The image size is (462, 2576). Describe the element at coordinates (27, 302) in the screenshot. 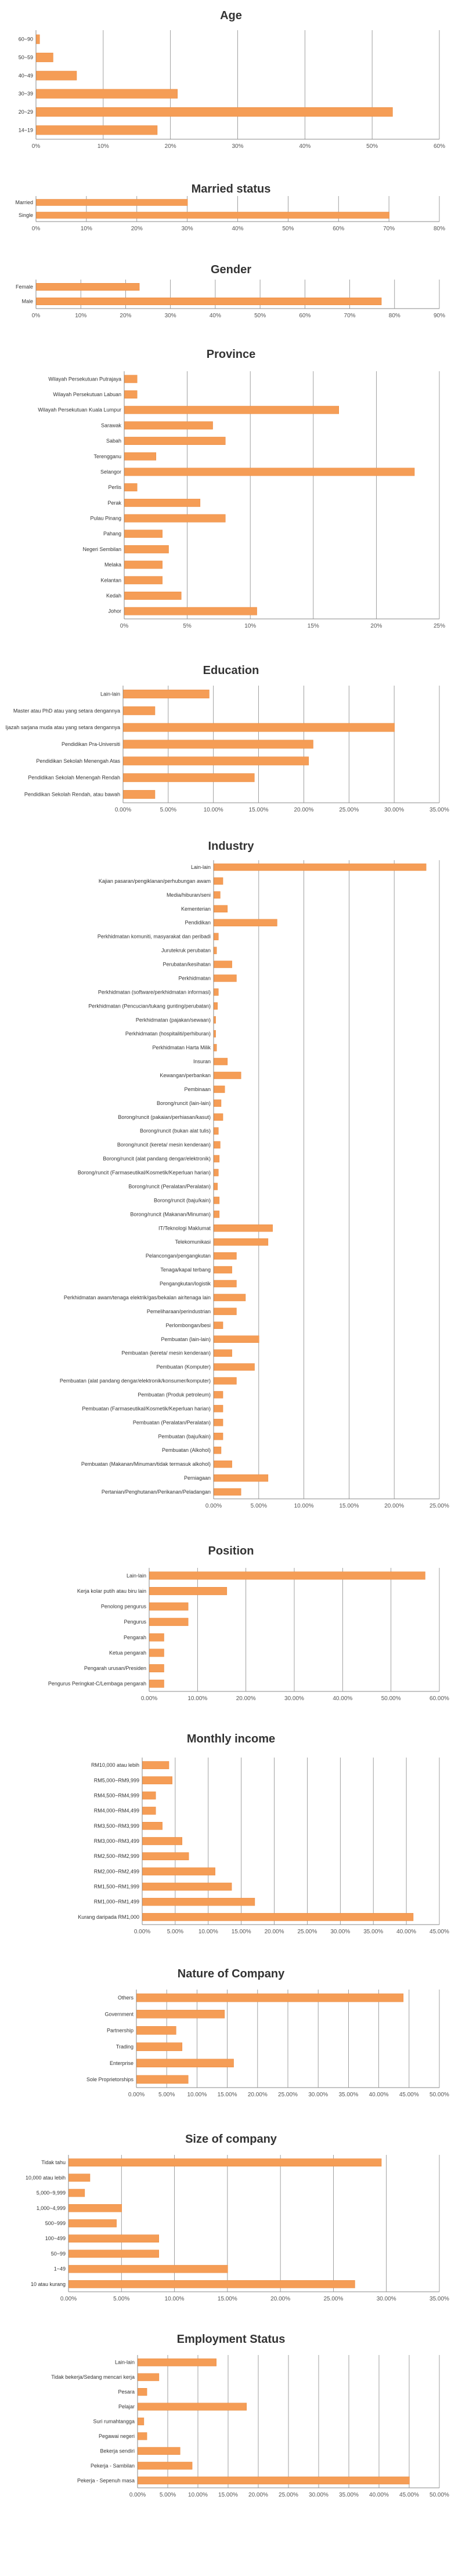

I see `category-label: Male` at that location.